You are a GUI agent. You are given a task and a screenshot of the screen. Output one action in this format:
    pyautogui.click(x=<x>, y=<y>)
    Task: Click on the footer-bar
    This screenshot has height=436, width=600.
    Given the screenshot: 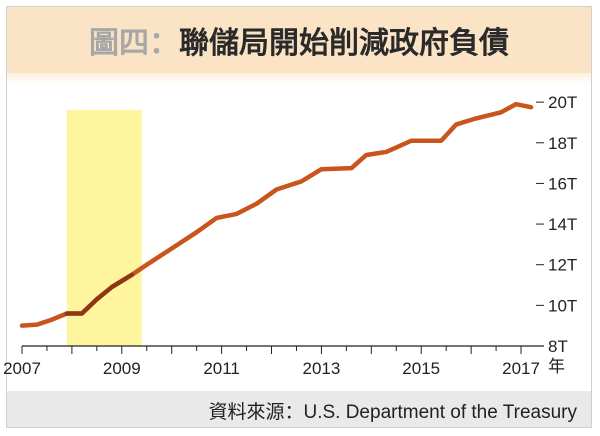 What is the action you would take?
    pyautogui.click(x=299, y=409)
    